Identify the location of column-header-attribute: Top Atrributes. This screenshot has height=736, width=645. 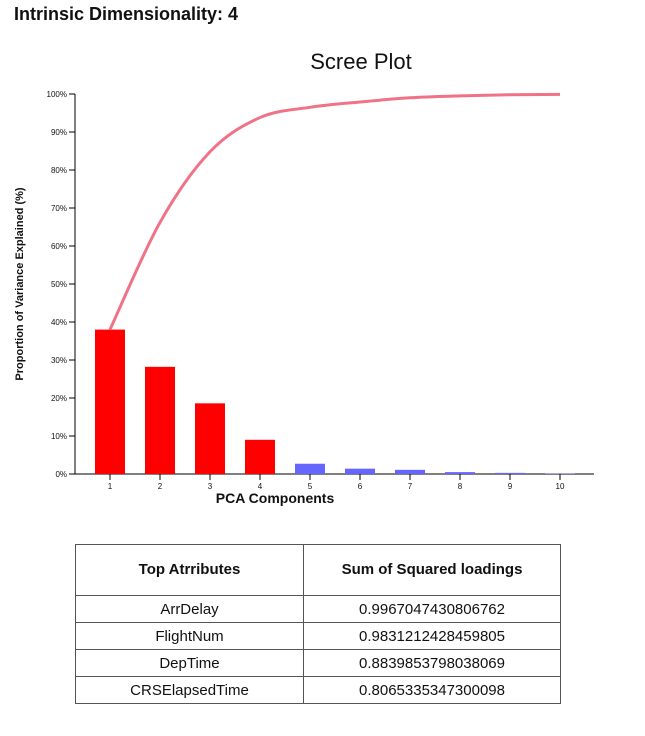
(189, 570).